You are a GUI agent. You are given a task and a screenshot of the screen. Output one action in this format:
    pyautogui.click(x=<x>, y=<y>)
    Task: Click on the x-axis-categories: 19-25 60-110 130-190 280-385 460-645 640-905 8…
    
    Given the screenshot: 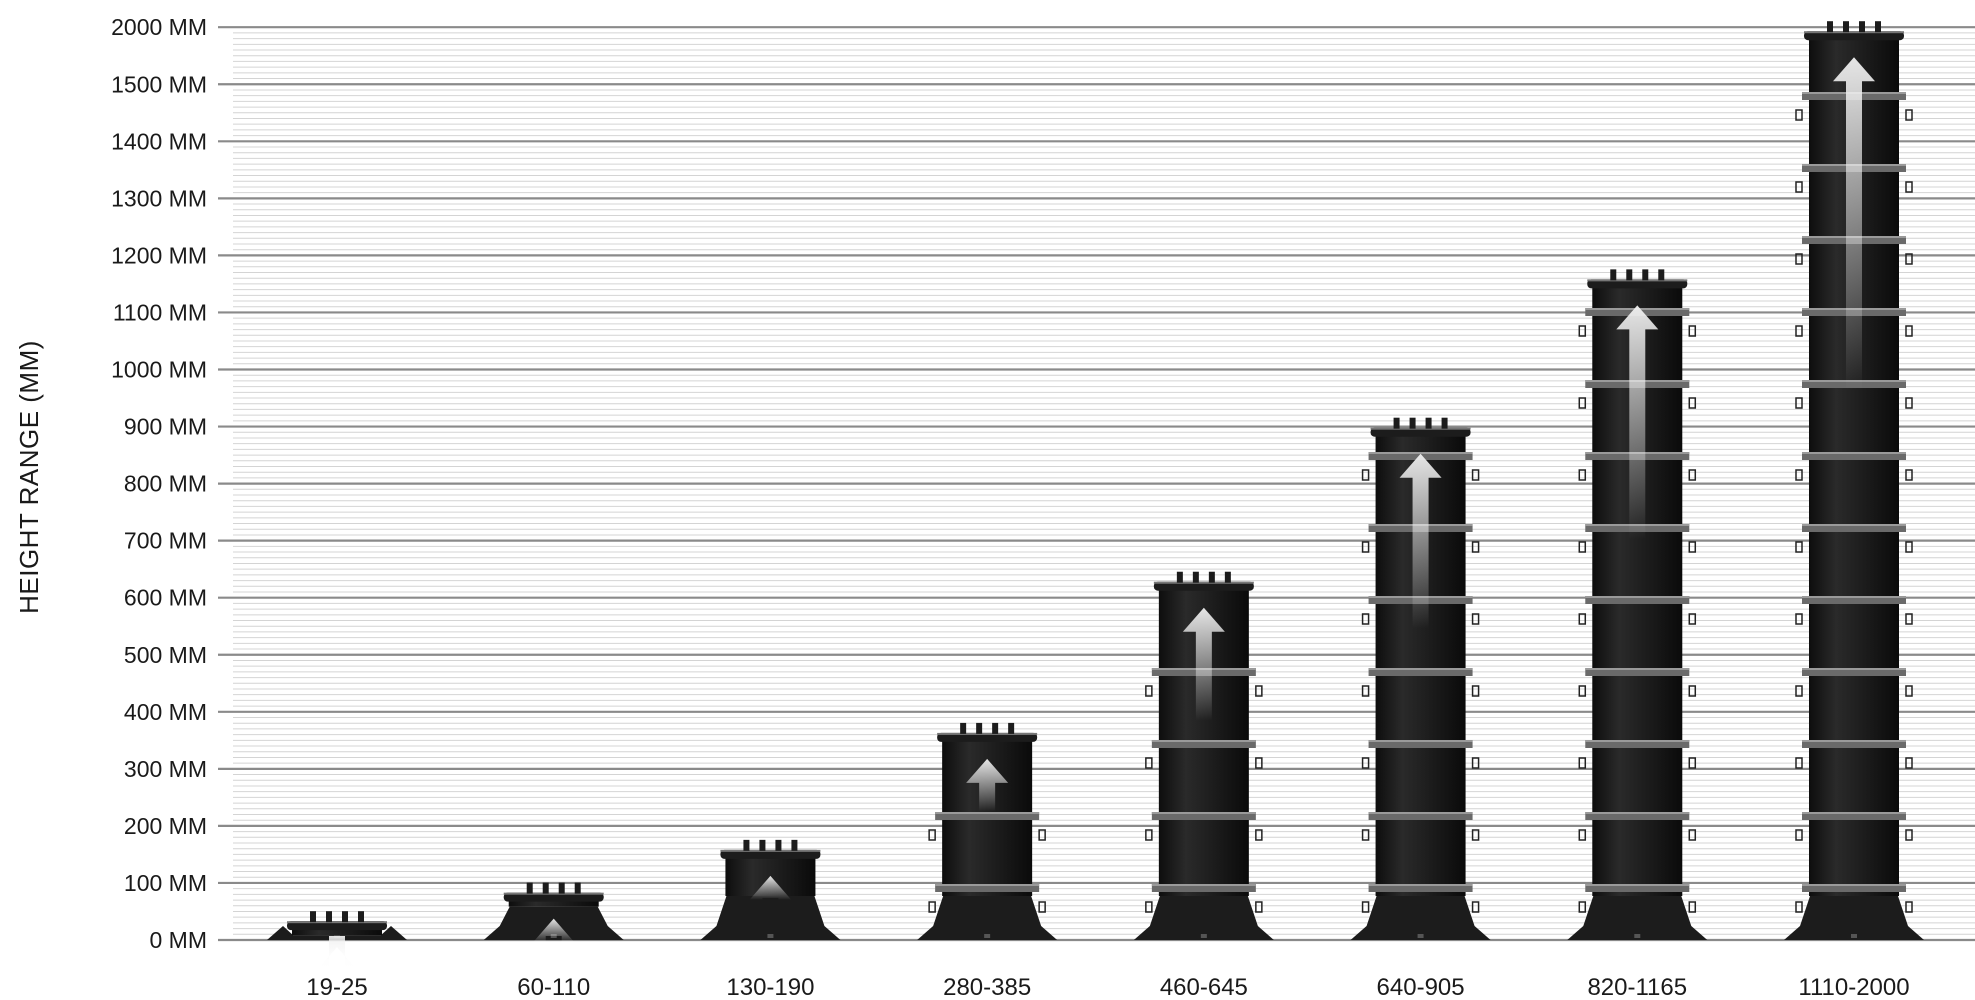 What is the action you would take?
    pyautogui.click(x=1107, y=987)
    